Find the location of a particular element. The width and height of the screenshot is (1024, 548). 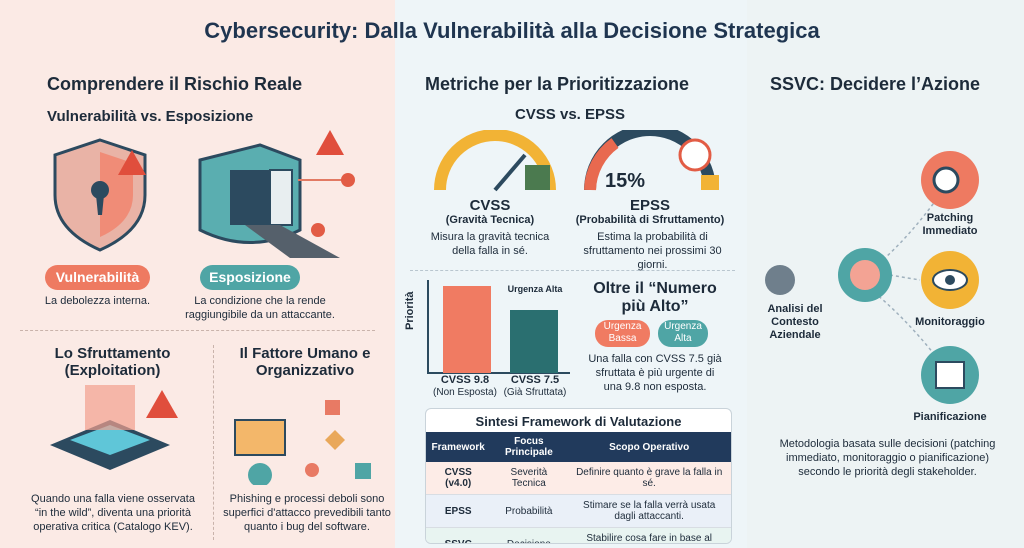

door is located at coordinates (250, 197).